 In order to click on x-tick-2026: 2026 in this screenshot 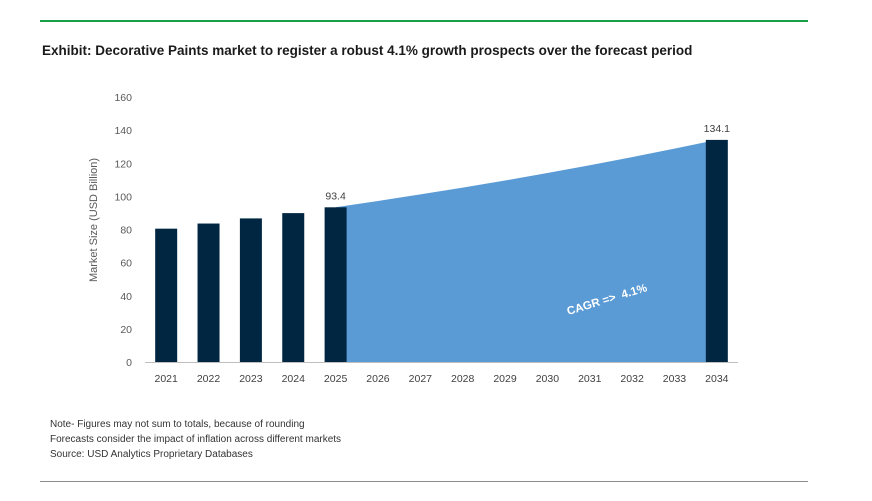, I will do `click(378, 379)`.